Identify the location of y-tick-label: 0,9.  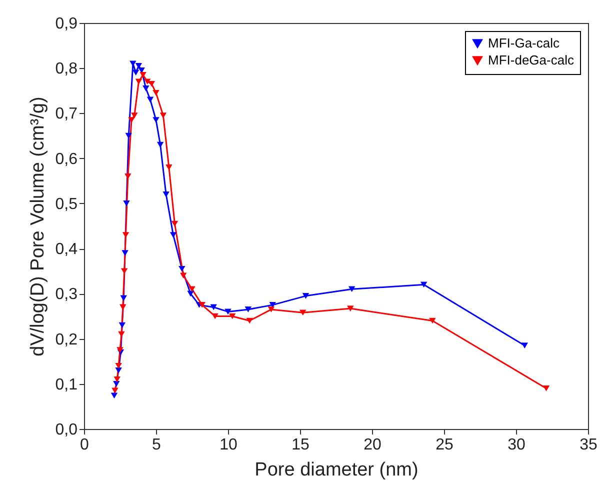
(66, 24).